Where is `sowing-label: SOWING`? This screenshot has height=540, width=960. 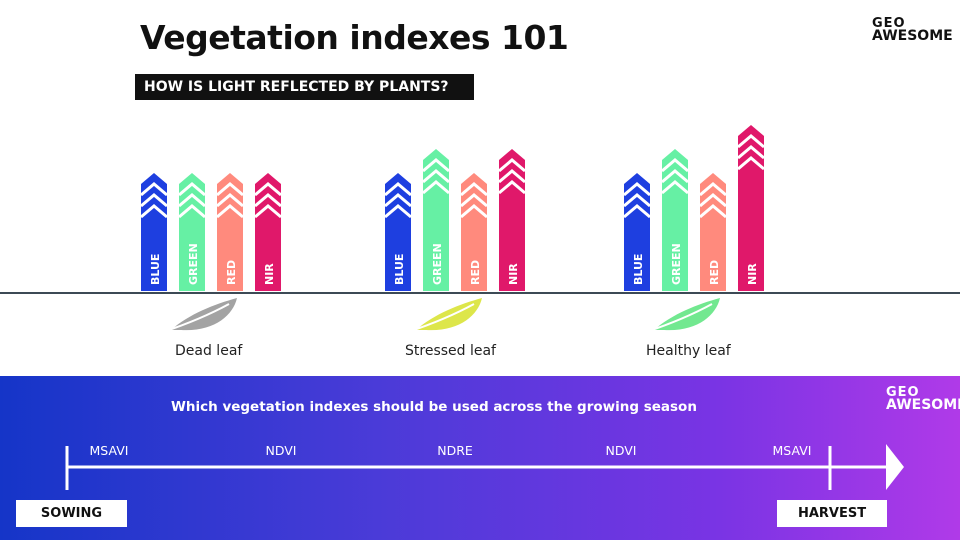
sowing-label: SOWING is located at coordinates (71, 513).